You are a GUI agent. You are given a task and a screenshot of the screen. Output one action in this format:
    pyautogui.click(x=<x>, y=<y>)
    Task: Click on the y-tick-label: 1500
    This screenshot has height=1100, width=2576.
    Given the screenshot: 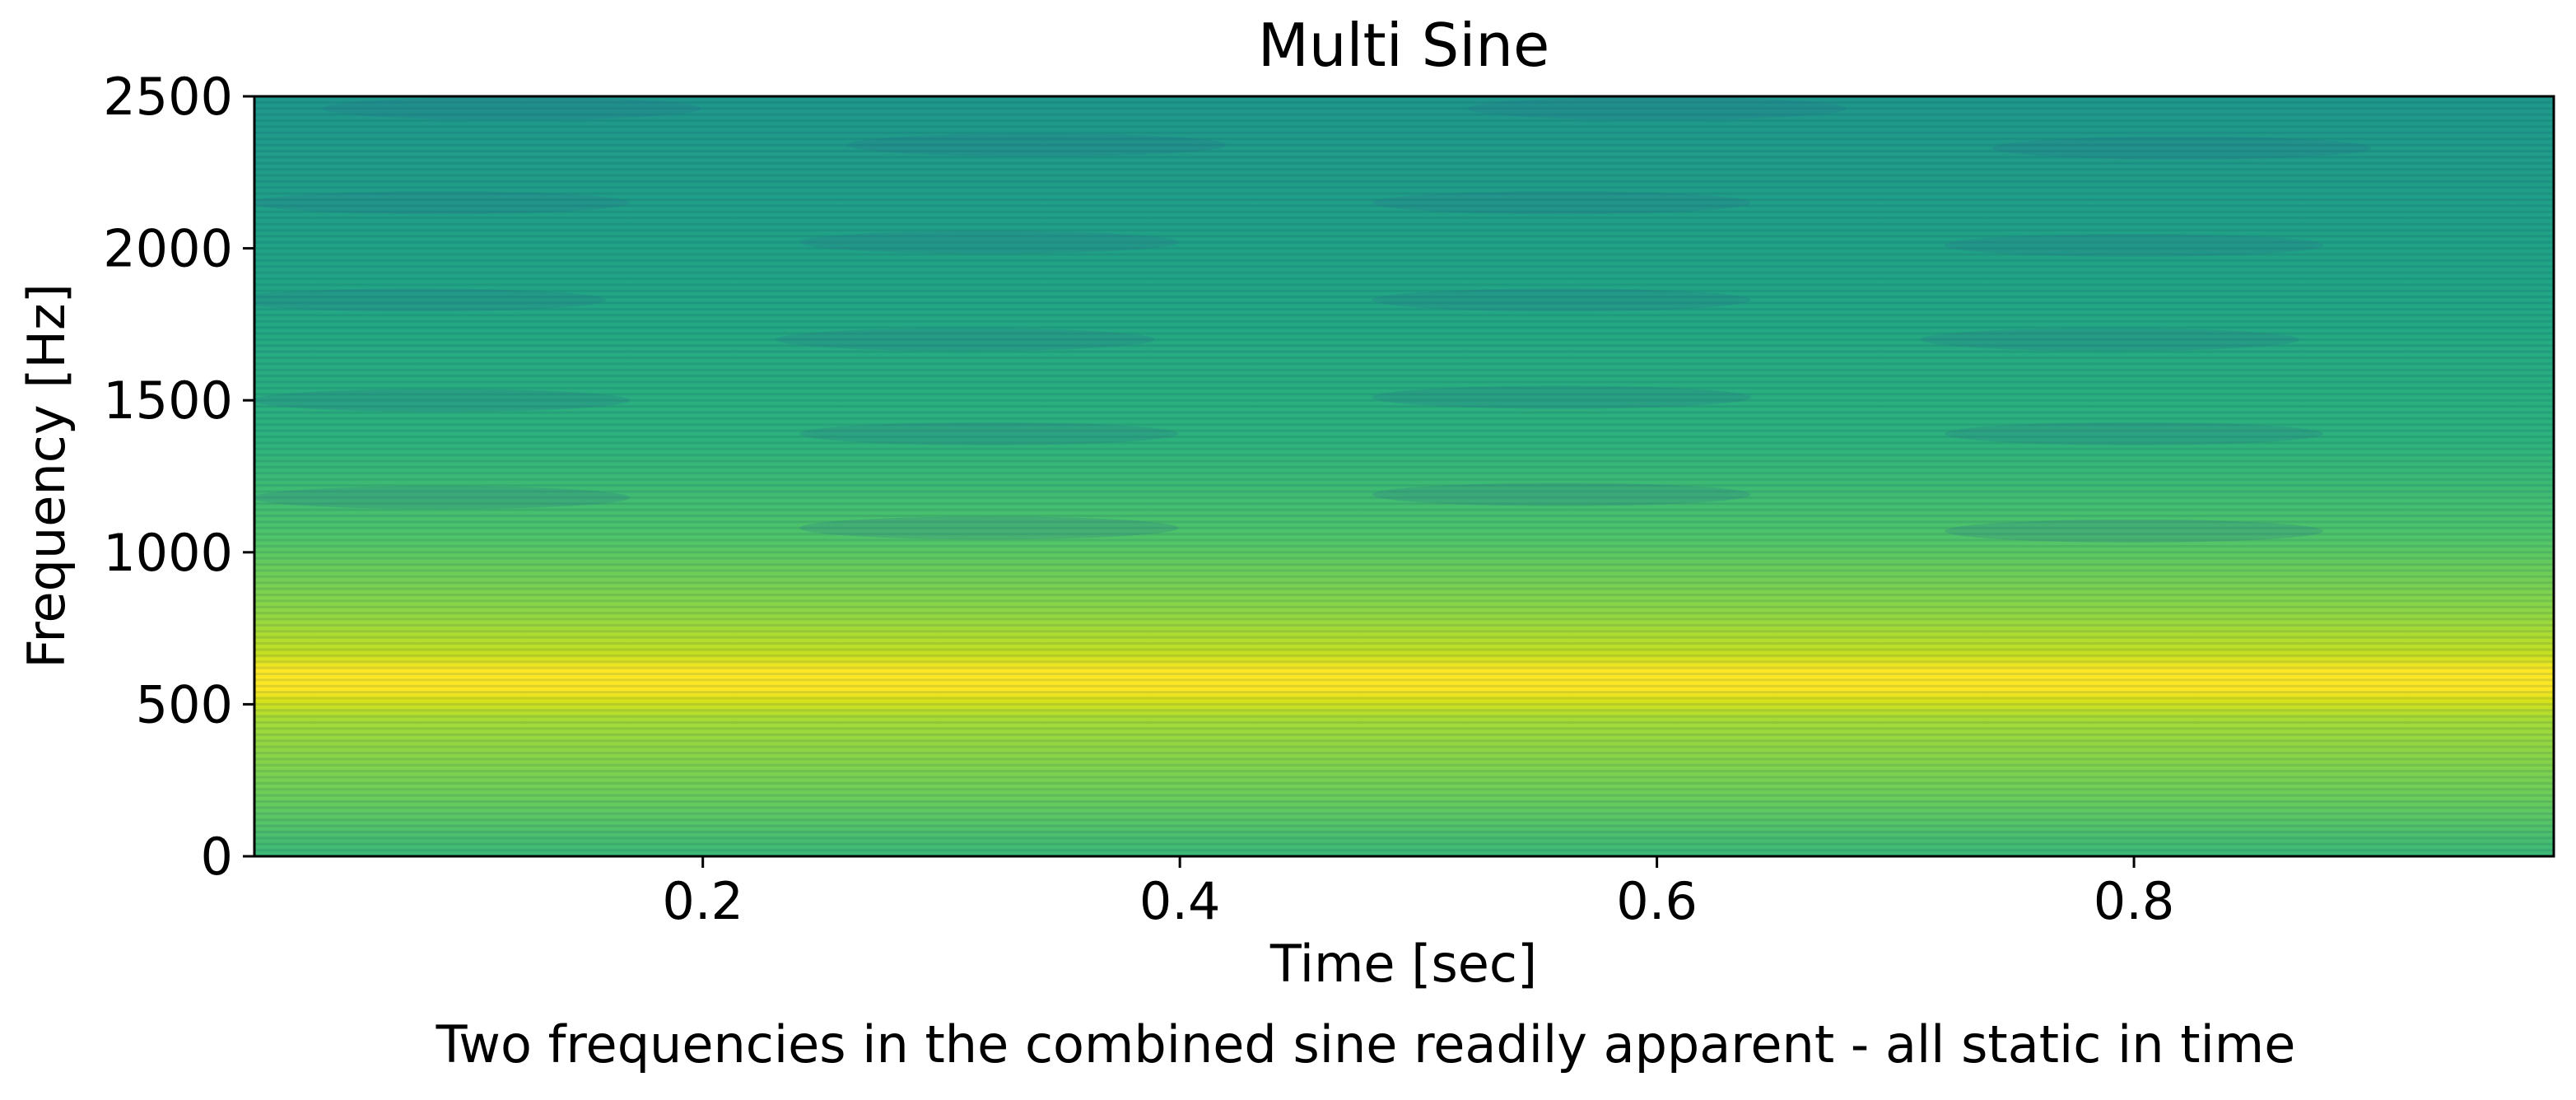 What is the action you would take?
    pyautogui.click(x=168, y=401)
    